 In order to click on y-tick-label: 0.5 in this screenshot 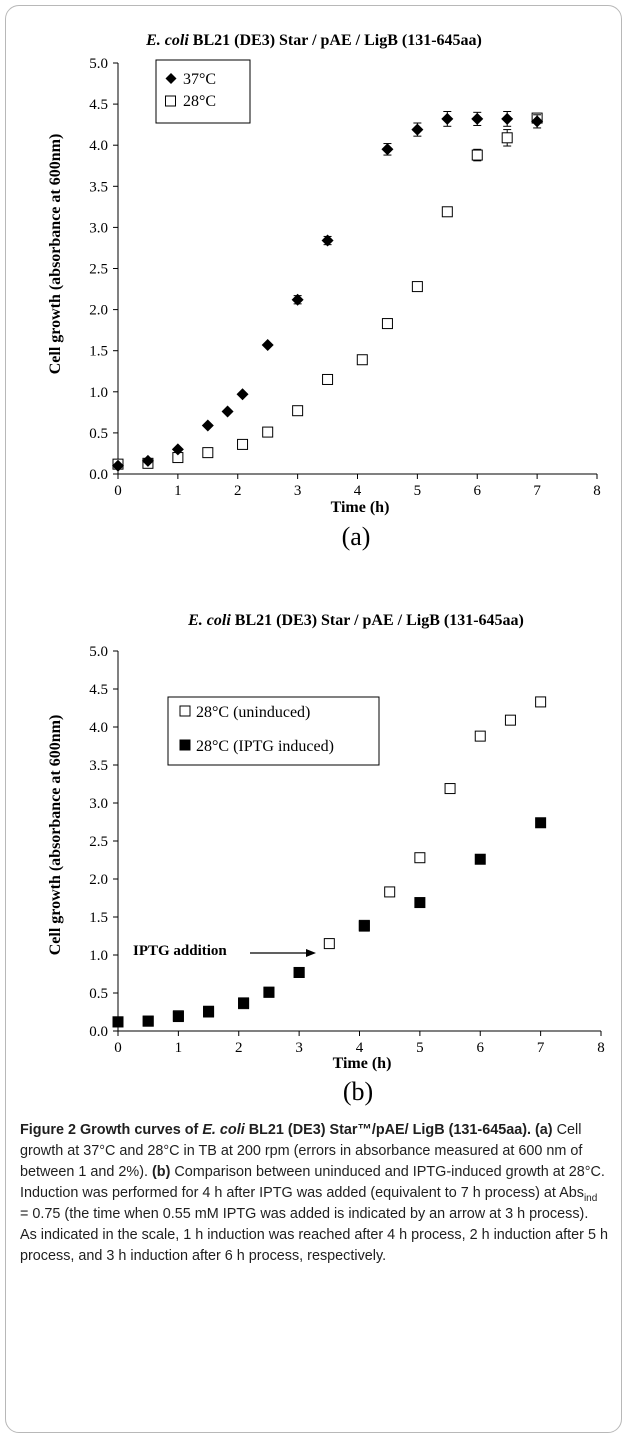, I will do `click(98, 994)`.